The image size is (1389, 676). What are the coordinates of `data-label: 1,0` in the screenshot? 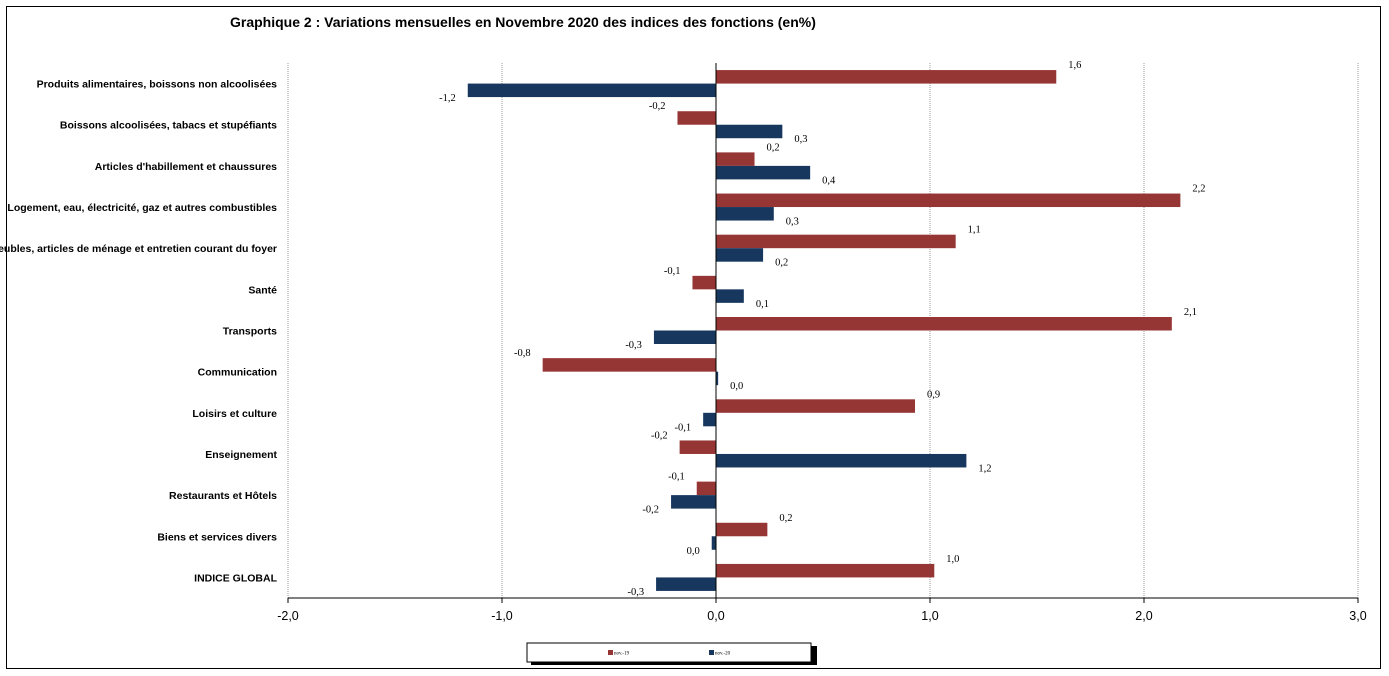 It's located at (952, 559).